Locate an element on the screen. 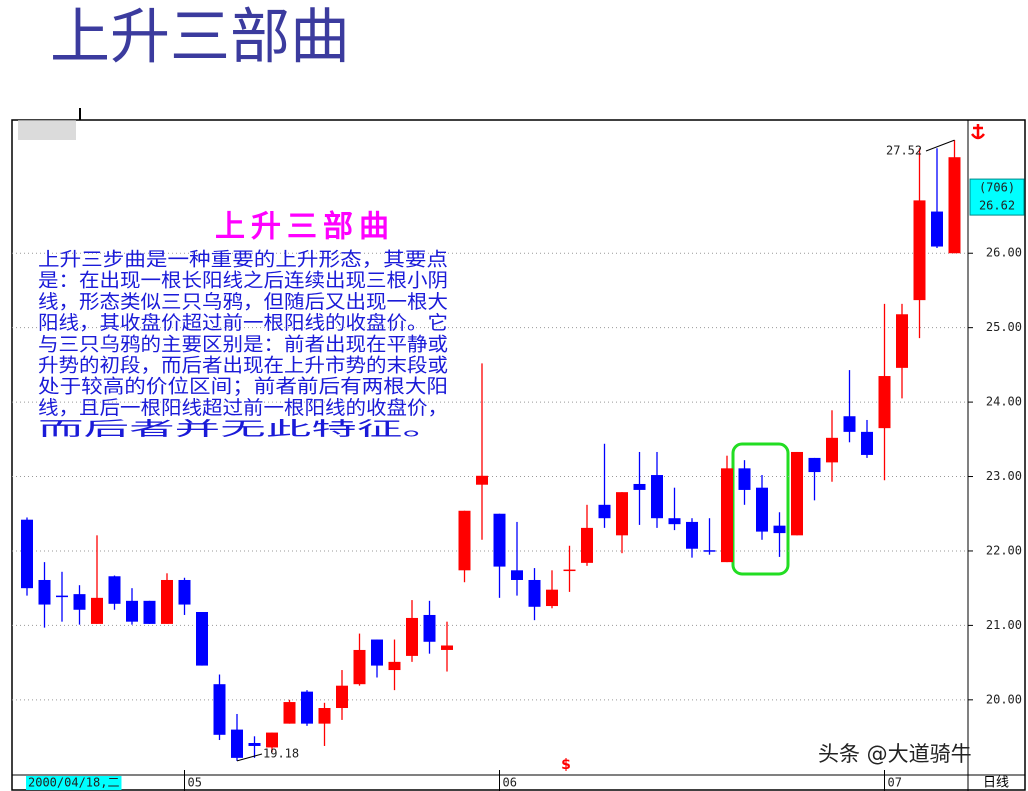 This screenshot has height=791, width=1028. description-line: 阳线，其收盘价超过前一根阳线的收盘价。它 is located at coordinates (243, 323).